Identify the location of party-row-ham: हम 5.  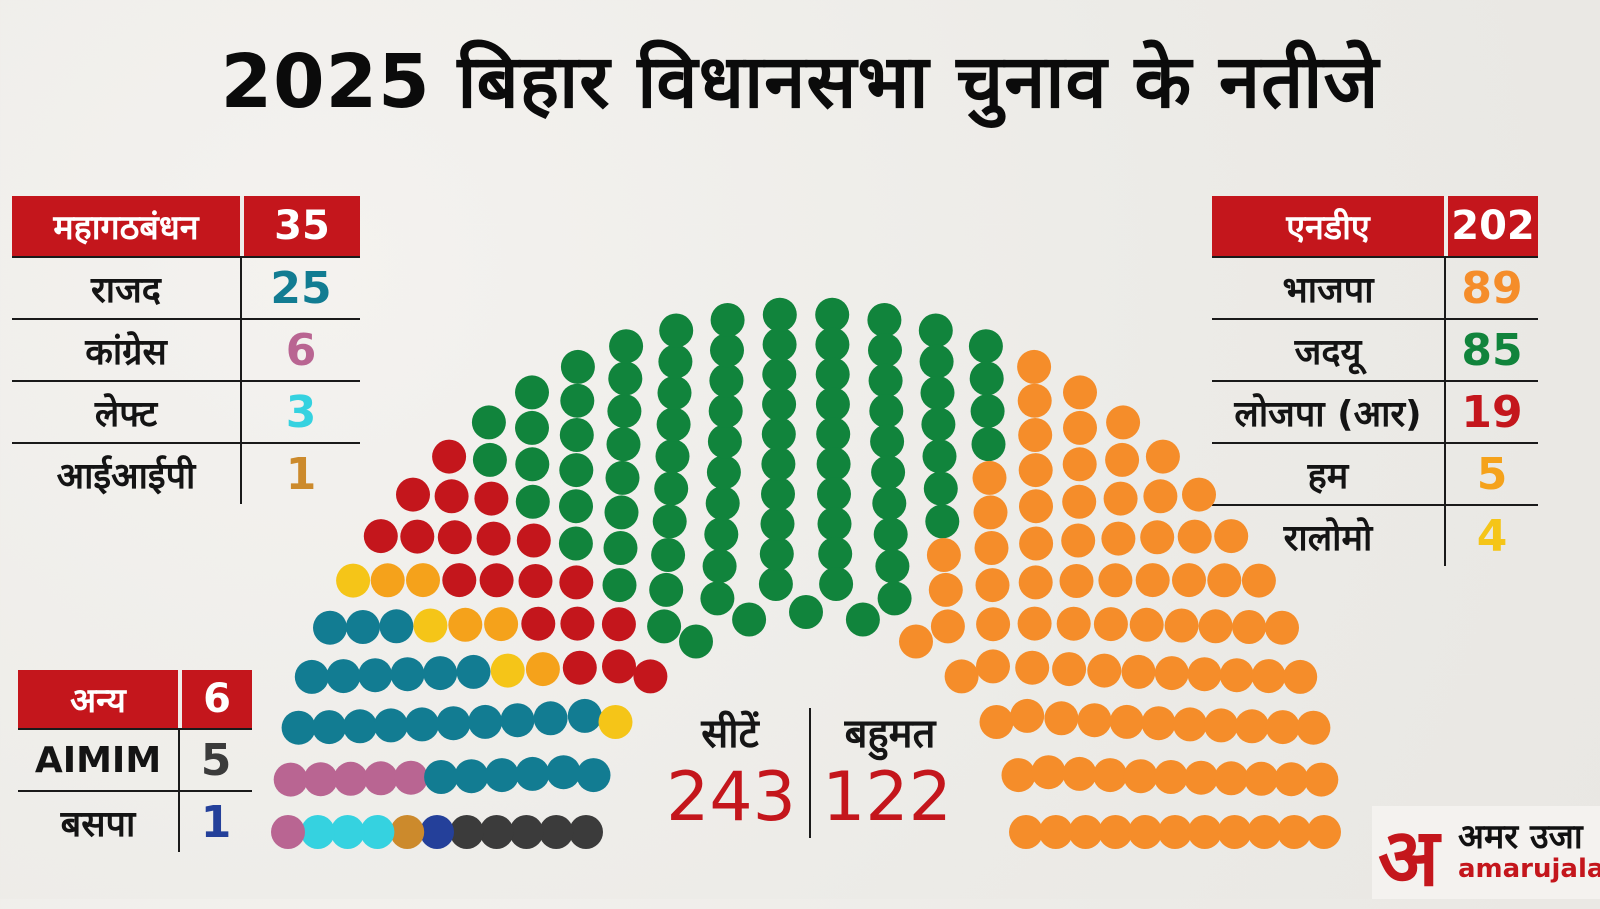
(1375, 473).